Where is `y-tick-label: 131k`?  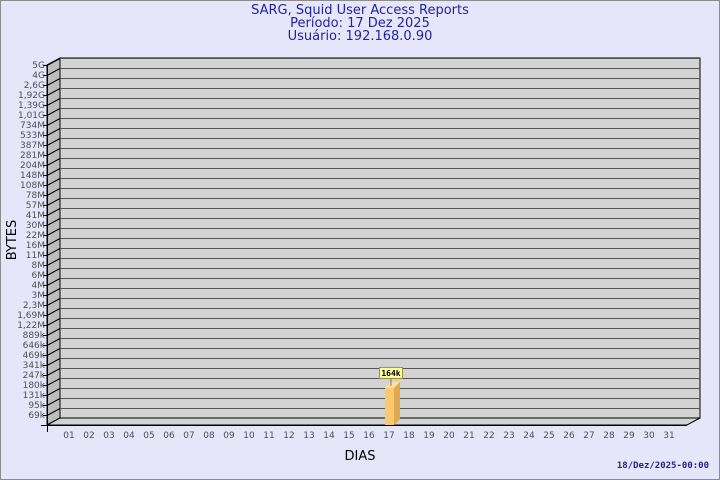
y-tick-label: 131k is located at coordinates (34, 396).